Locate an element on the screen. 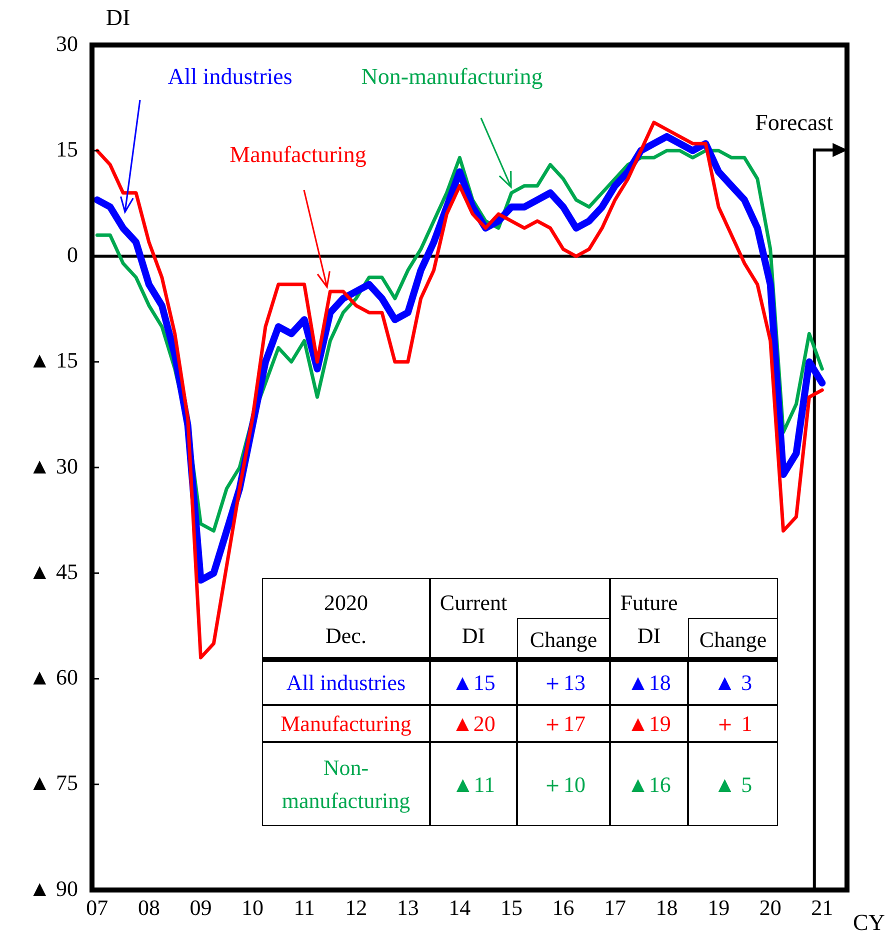  annotation: 2020 Dec. is located at coordinates (346, 619).